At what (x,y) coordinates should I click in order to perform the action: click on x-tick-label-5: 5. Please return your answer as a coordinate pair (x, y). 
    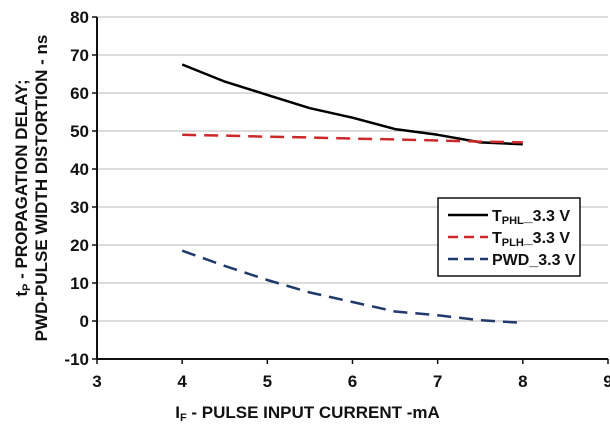
    Looking at the image, I should click on (267, 381).